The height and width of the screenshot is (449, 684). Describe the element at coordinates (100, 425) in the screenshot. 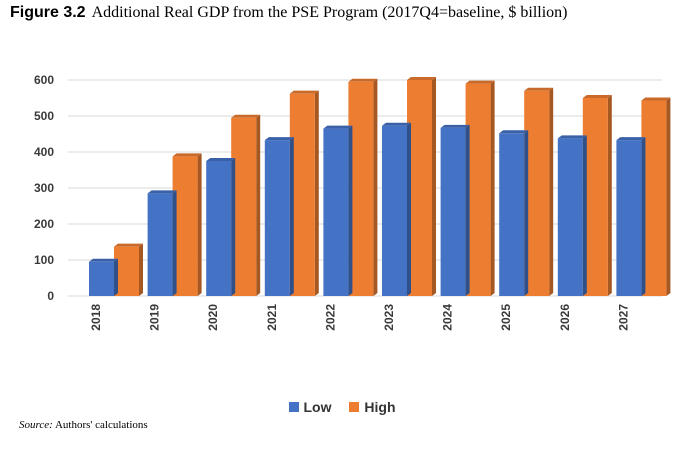

I see `source-text: Authors' calculations` at that location.